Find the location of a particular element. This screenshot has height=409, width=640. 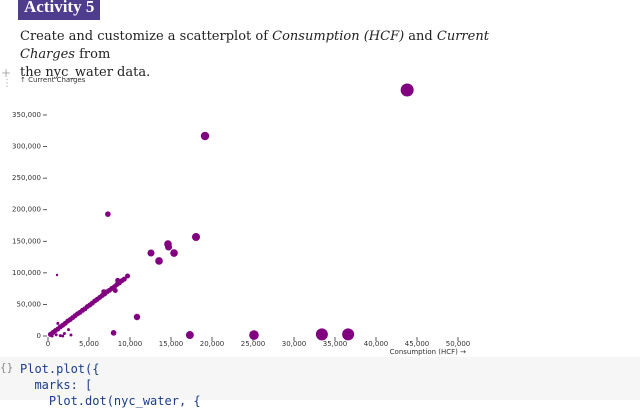

x-tick-label: 20,000 is located at coordinates (212, 344).